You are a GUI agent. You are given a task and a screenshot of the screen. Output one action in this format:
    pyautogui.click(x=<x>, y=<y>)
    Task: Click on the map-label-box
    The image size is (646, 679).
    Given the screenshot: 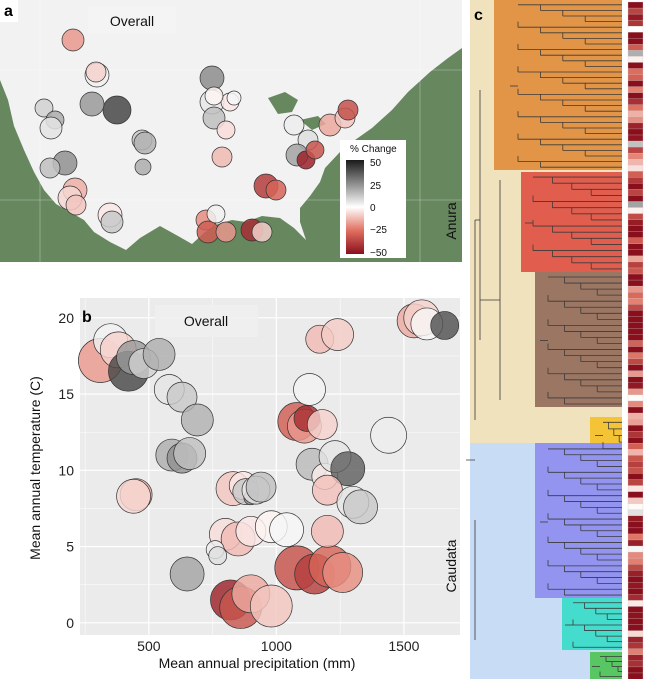 What is the action you would take?
    pyautogui.click(x=132, y=20)
    